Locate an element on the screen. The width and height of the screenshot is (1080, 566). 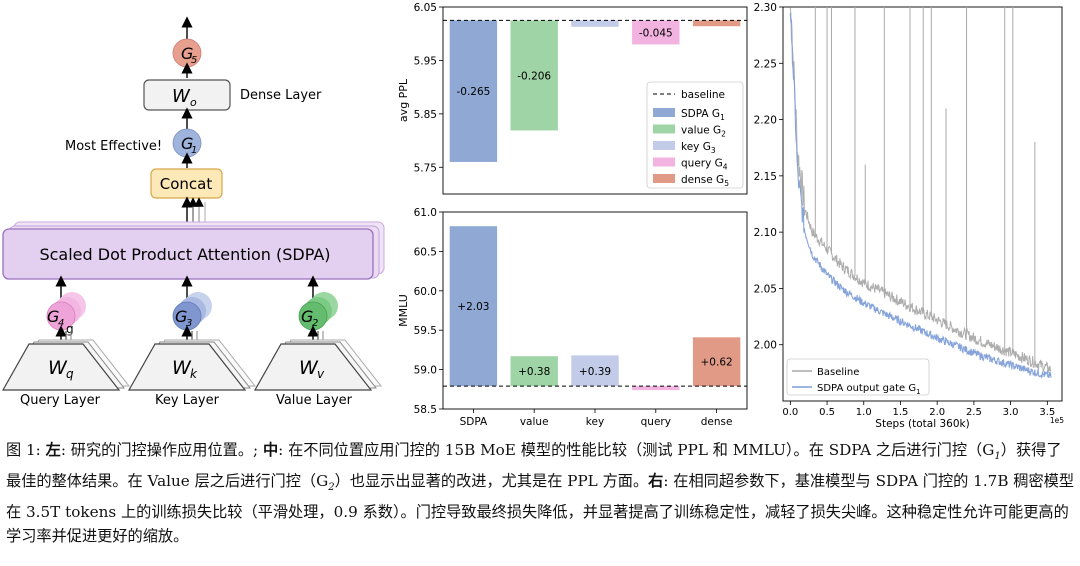
y-tick-label: 2.10 is located at coordinates (765, 233).